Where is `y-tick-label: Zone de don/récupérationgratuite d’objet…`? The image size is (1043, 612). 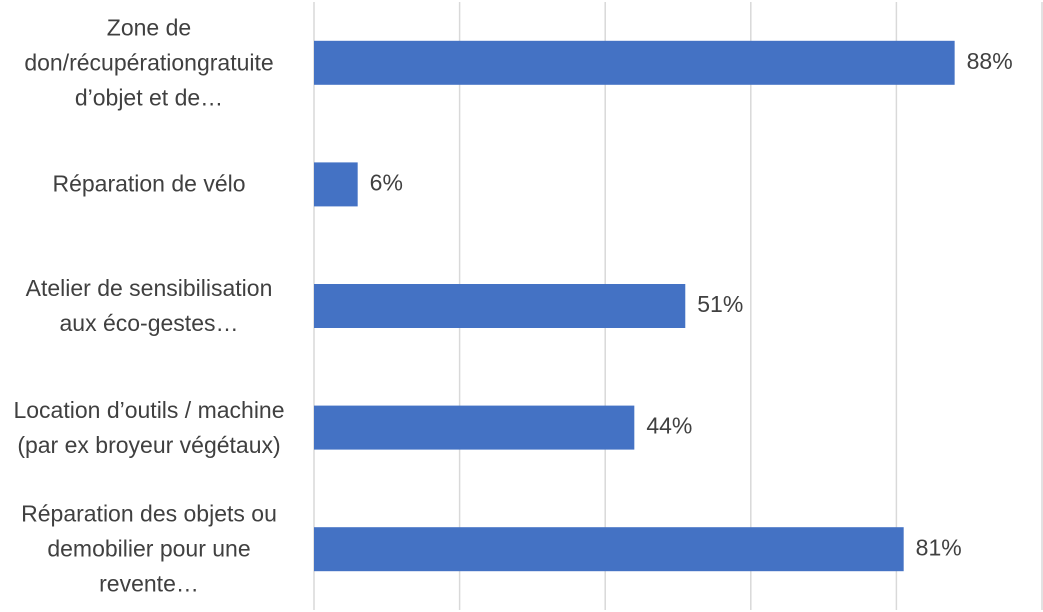
y-tick-label: Zone de don/récupérationgratuite d’objet… is located at coordinates (149, 62).